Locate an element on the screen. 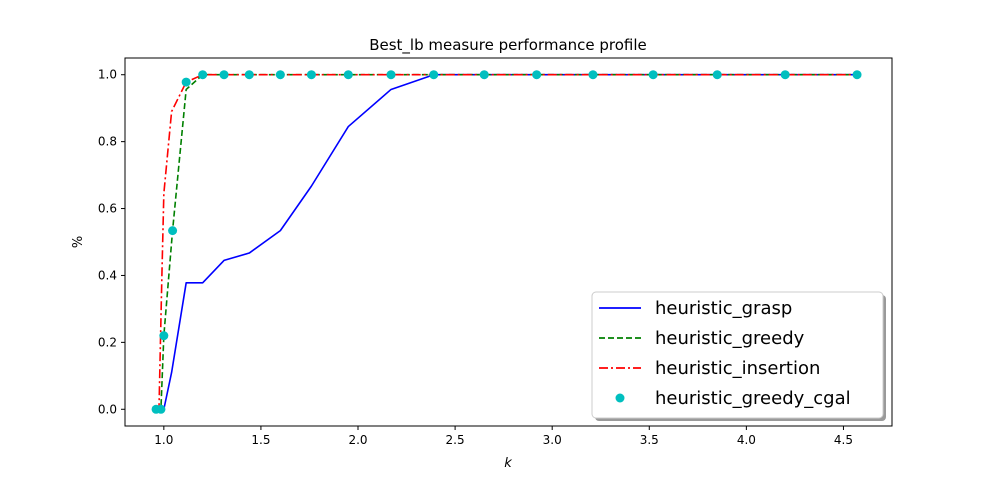 Image resolution: width=991 pixels, height=480 pixels. legend-box is located at coordinates (737, 355).